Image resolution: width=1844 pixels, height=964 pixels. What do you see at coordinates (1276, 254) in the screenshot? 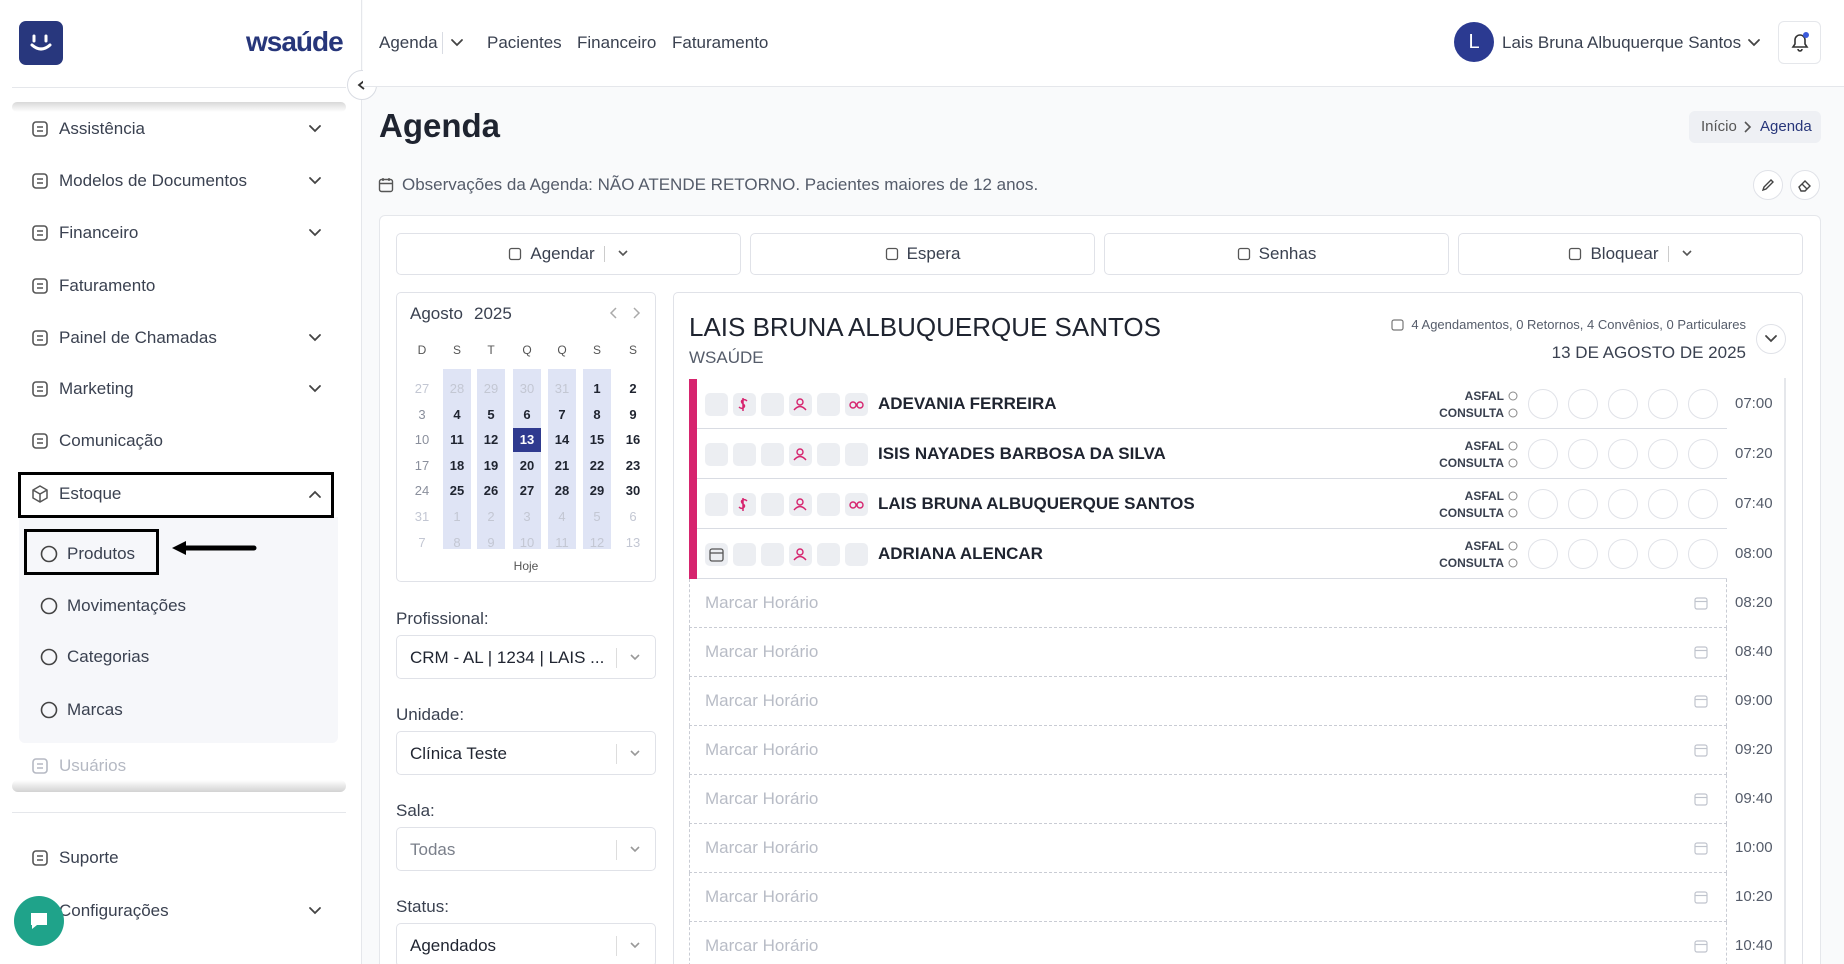
I see `action-button: Senhas` at bounding box center [1276, 254].